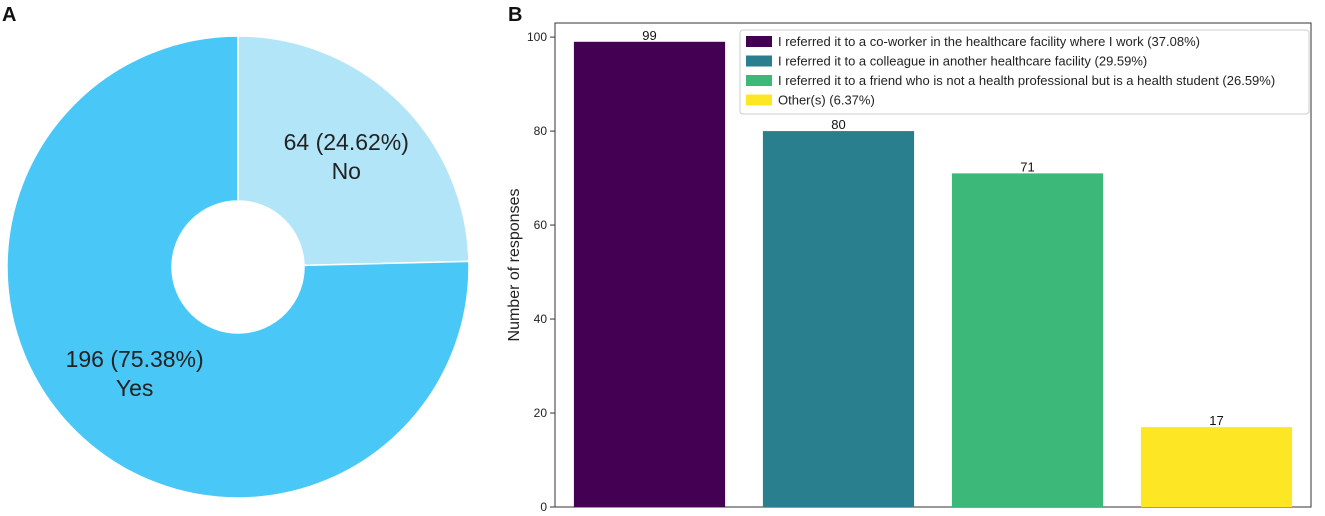 Image resolution: width=1325 pixels, height=516 pixels. Describe the element at coordinates (9, 15) in the screenshot. I see `panel-label-a: A` at that location.